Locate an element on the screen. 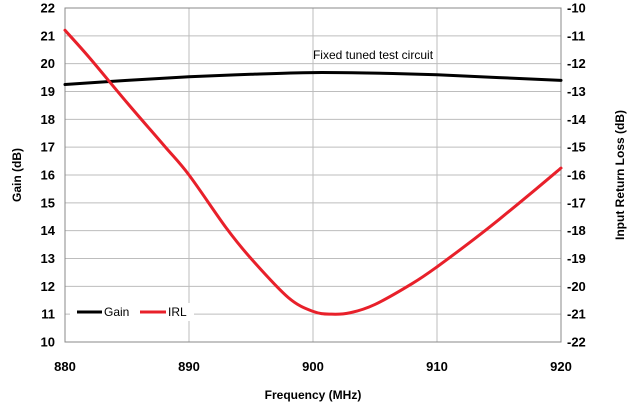 The height and width of the screenshot is (409, 639). x-axis-title: Frequency (MHz) is located at coordinates (313, 395).